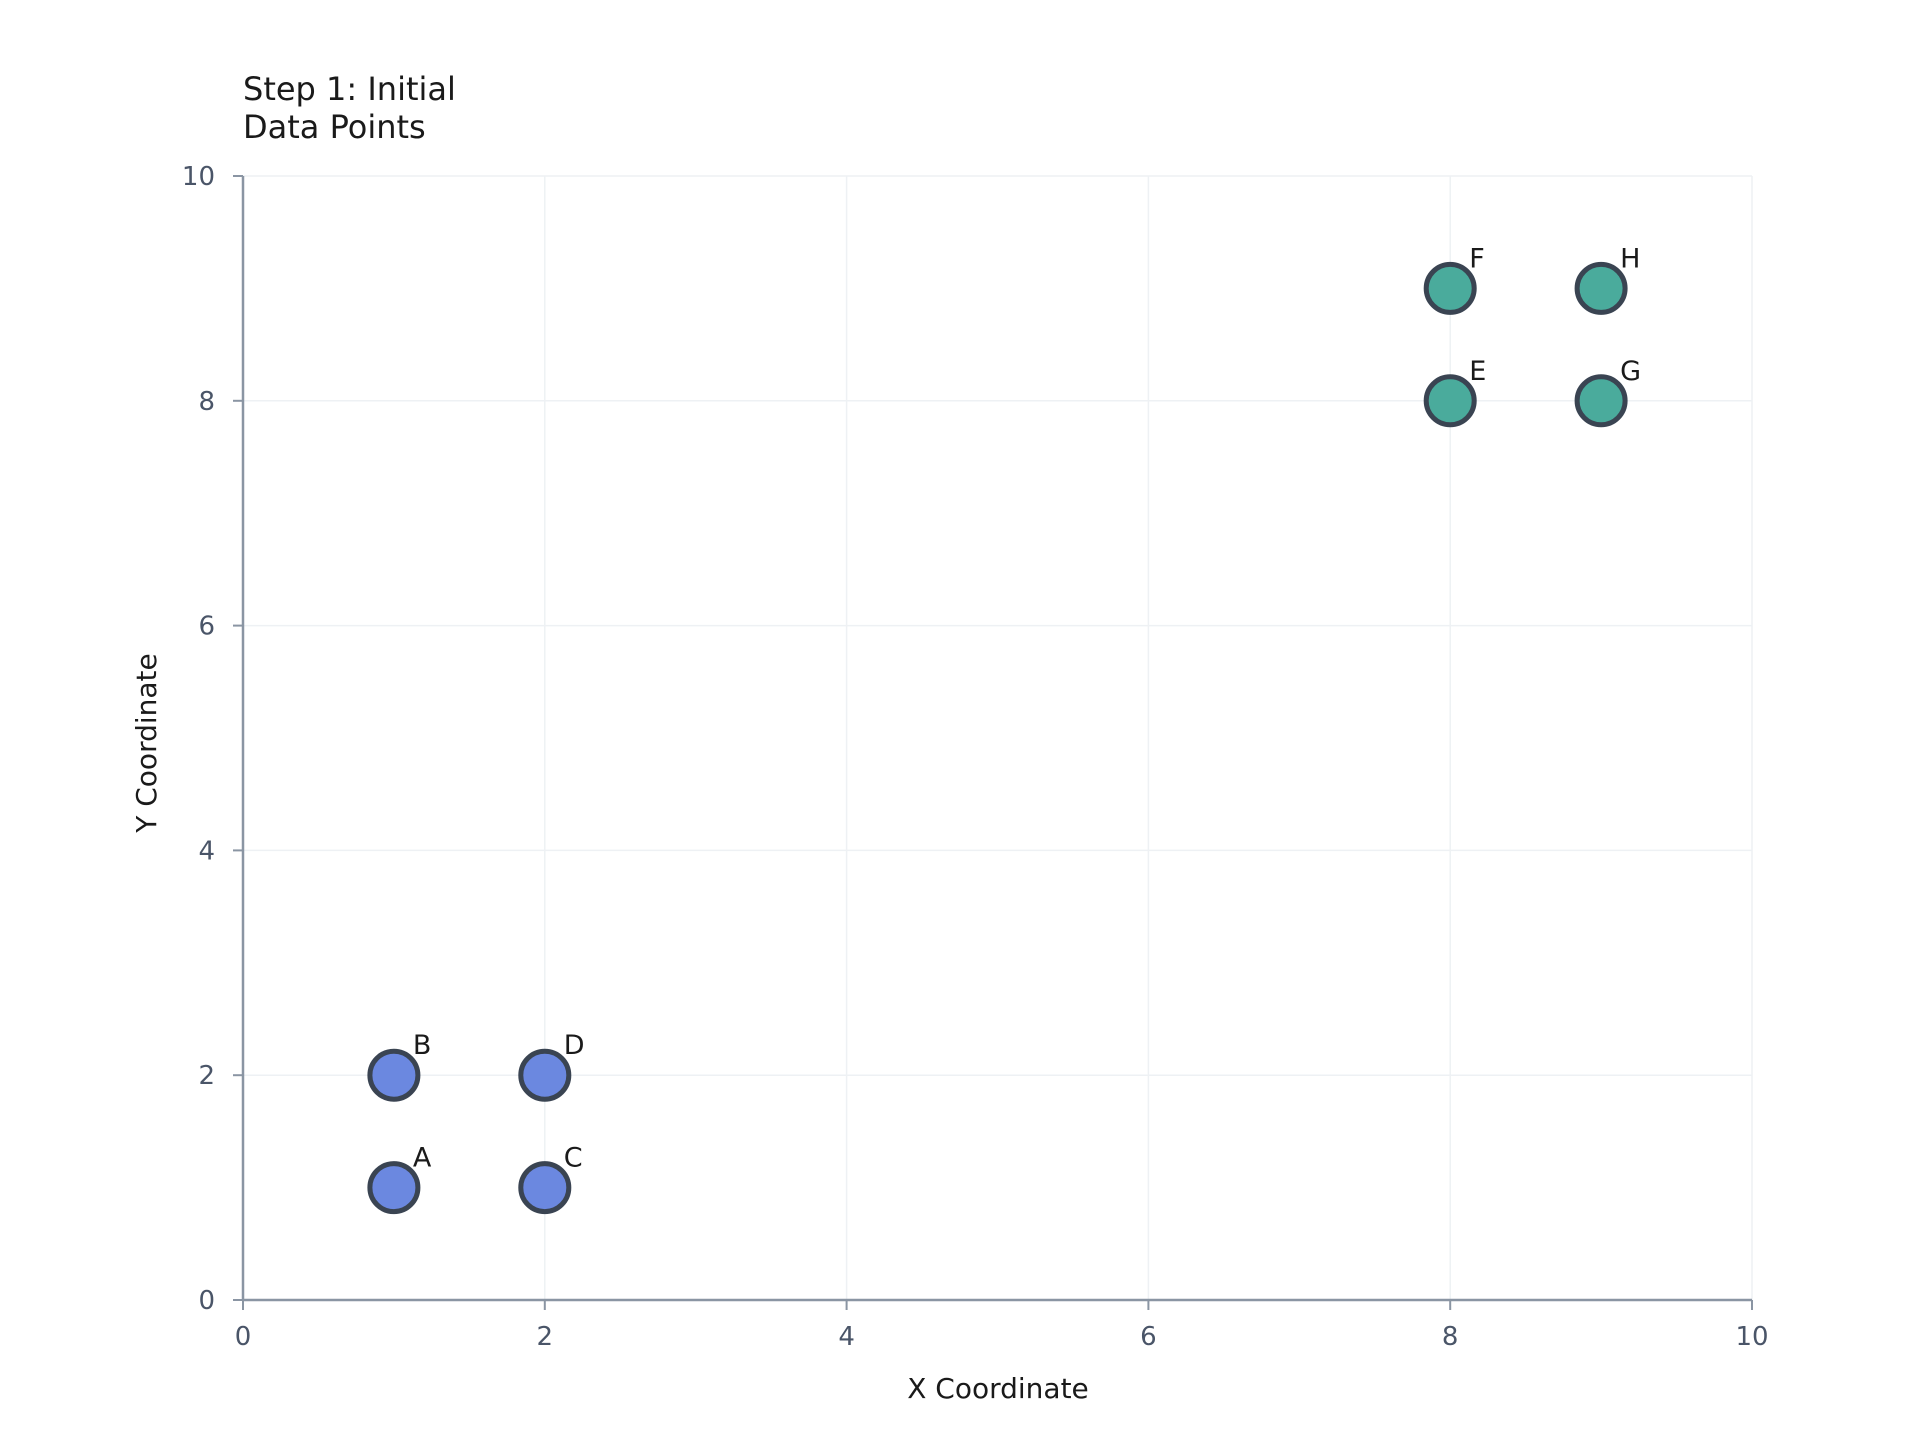  Describe the element at coordinates (1477, 371) in the screenshot. I see `point-label-e: E` at that location.